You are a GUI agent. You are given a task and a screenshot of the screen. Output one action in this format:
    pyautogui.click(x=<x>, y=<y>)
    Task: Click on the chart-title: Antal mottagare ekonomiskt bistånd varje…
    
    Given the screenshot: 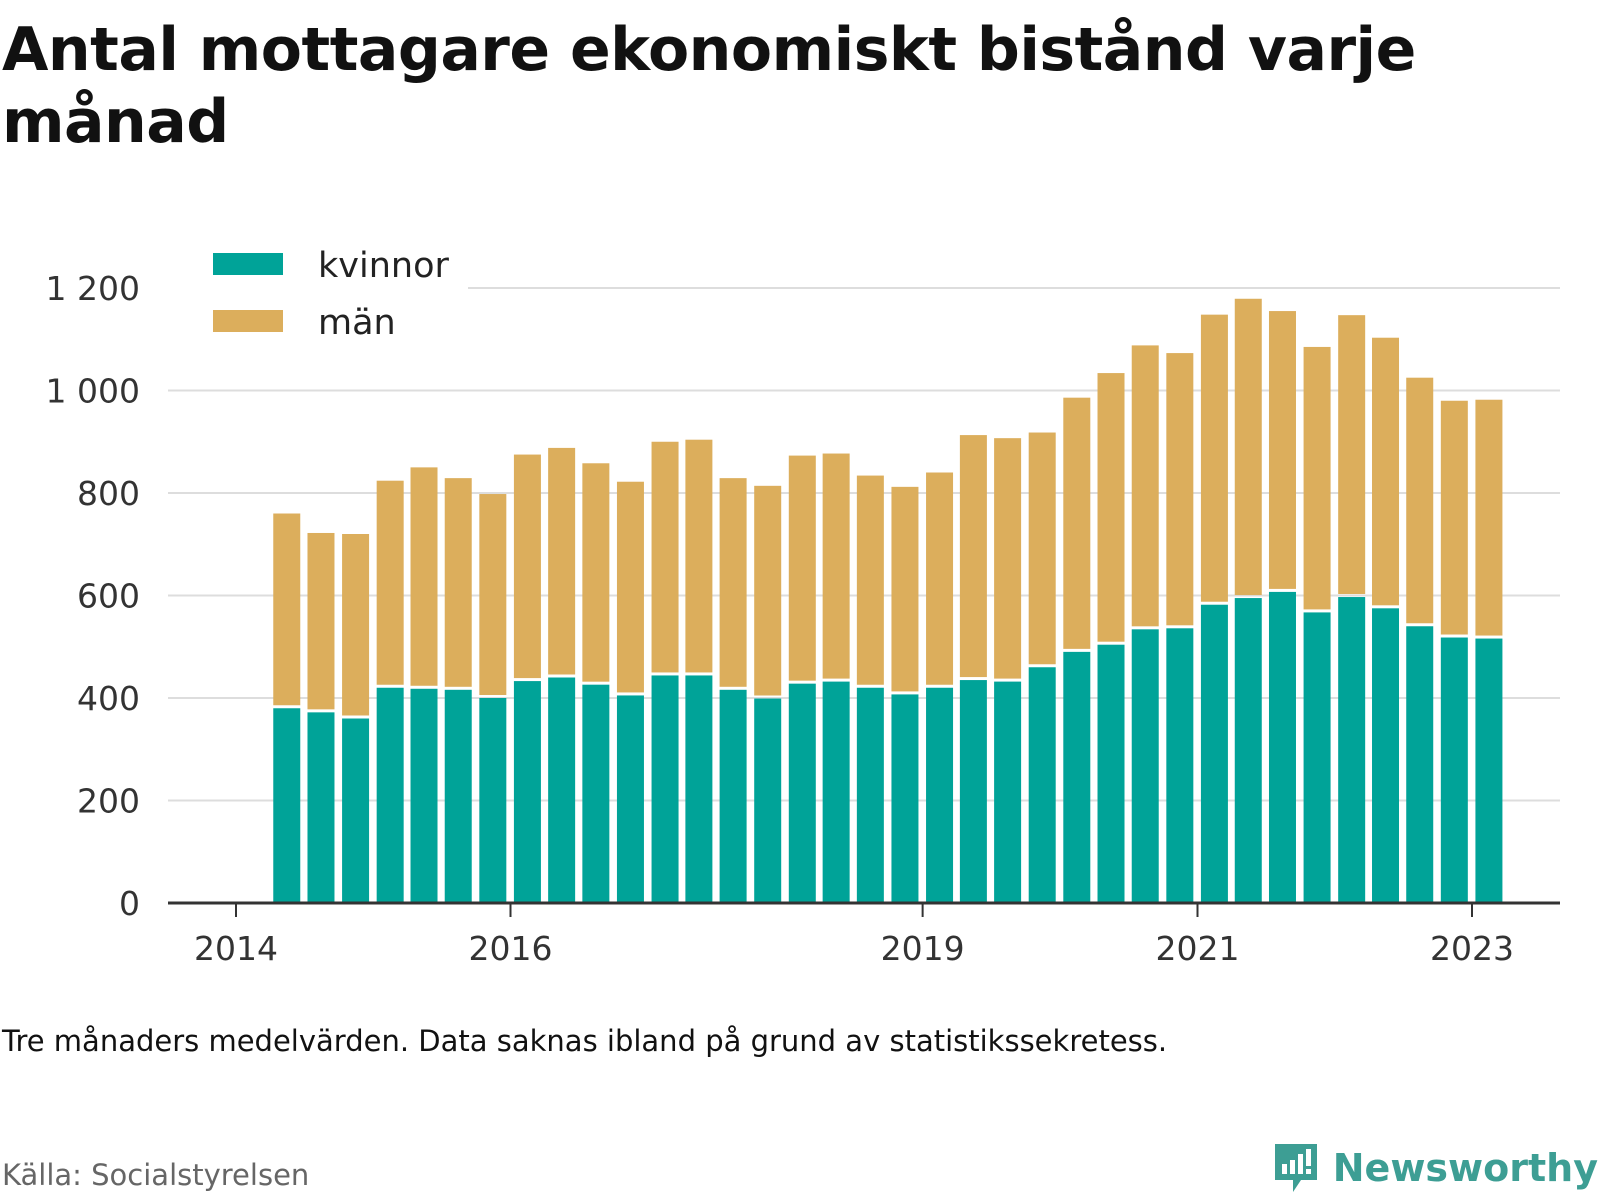 What is the action you would take?
    pyautogui.click(x=709, y=86)
    